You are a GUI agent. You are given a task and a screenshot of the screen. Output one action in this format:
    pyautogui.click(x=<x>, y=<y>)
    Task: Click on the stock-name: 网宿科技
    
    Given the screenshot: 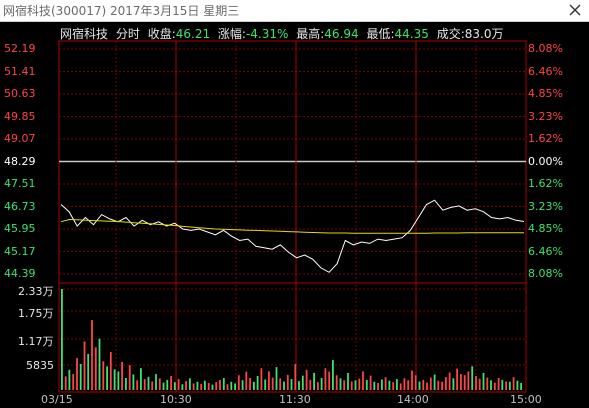 What is the action you would take?
    pyautogui.click(x=84, y=34)
    